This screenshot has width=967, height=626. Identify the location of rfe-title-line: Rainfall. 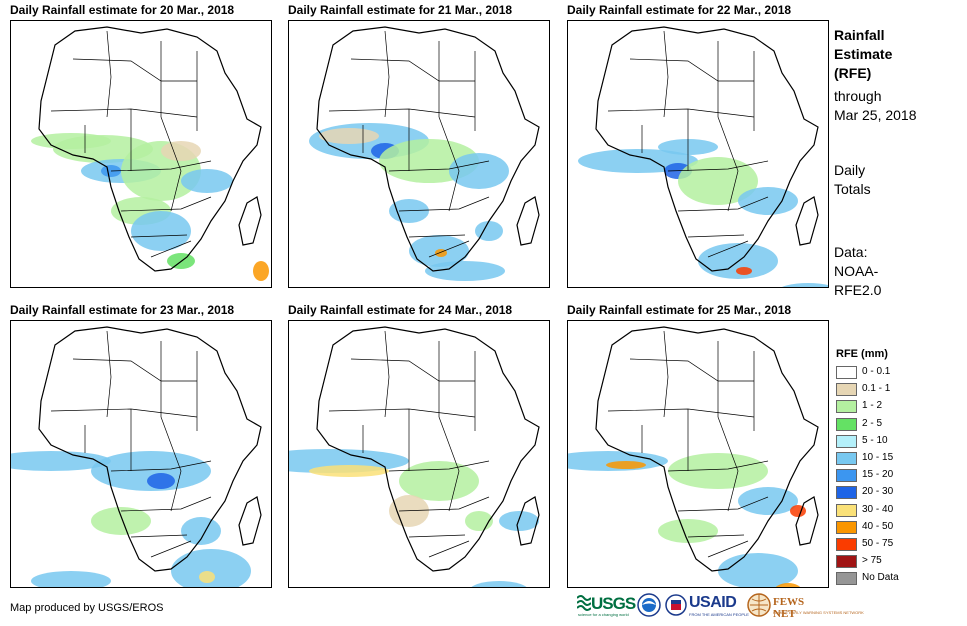
(859, 35).